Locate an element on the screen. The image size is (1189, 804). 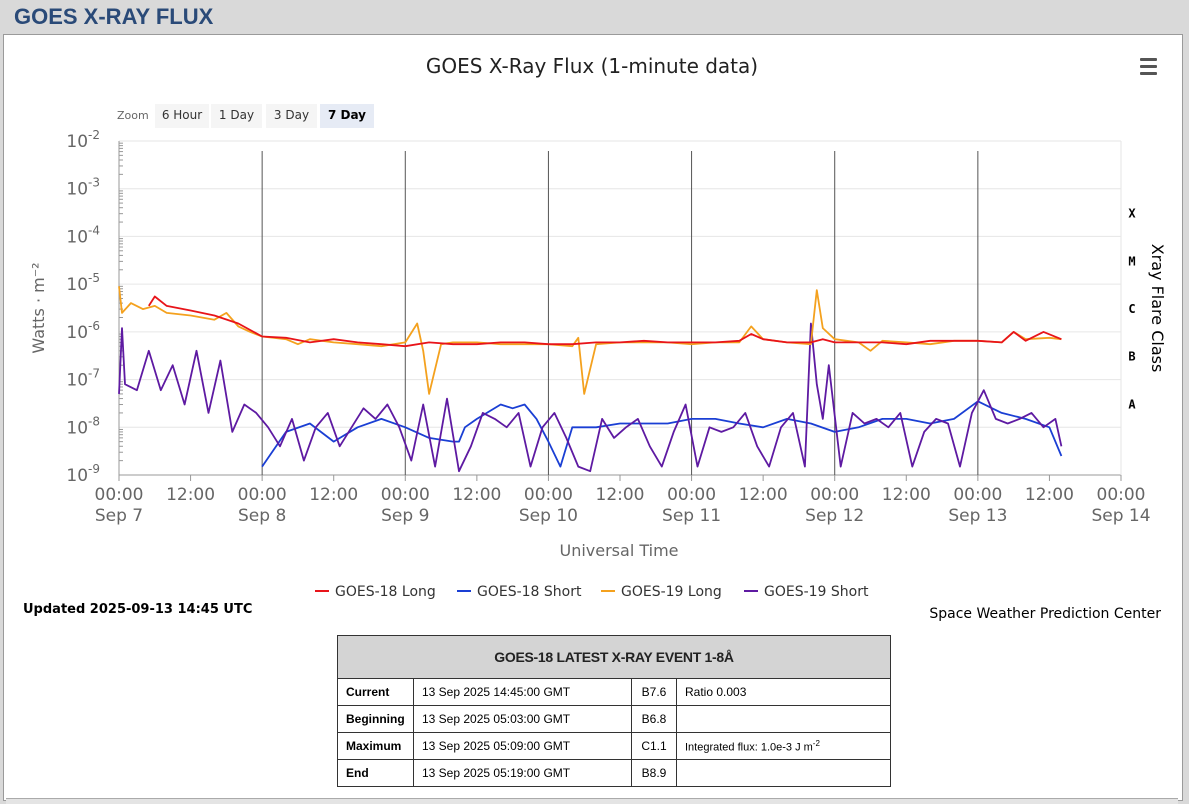
zoom-7-day-button: 7 Day is located at coordinates (347, 116).